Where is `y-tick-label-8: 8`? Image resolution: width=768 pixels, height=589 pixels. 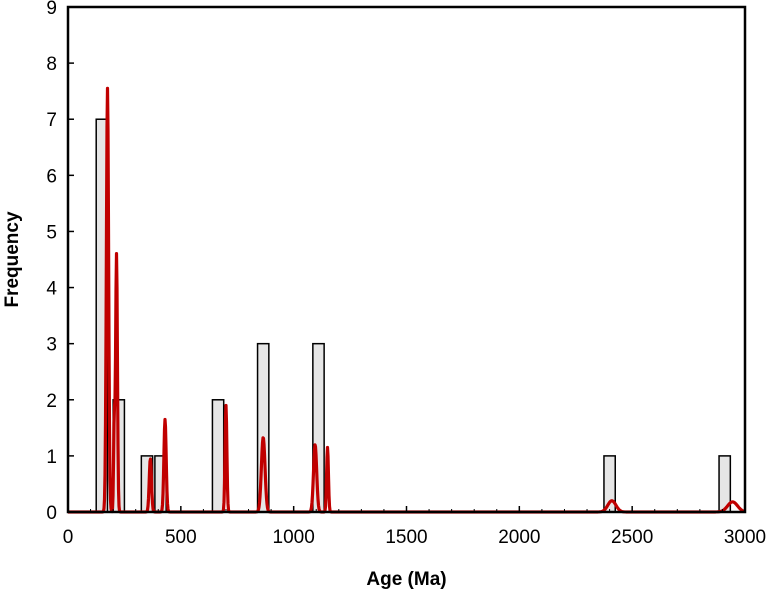 y-tick-label-8: 8 is located at coordinates (51, 64).